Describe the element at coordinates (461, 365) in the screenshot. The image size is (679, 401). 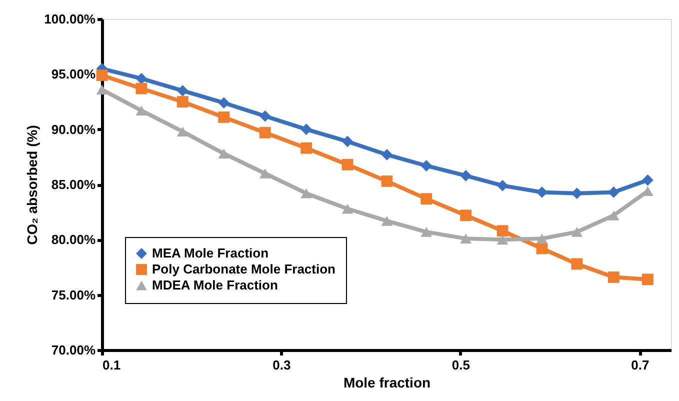
I see `x-tick-label: 0.5` at that location.